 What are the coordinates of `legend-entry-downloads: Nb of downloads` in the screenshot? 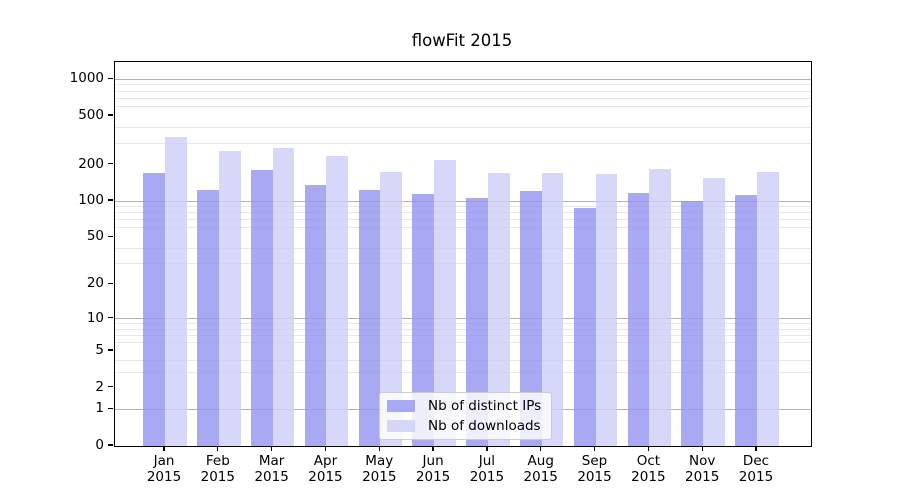 It's located at (464, 426).